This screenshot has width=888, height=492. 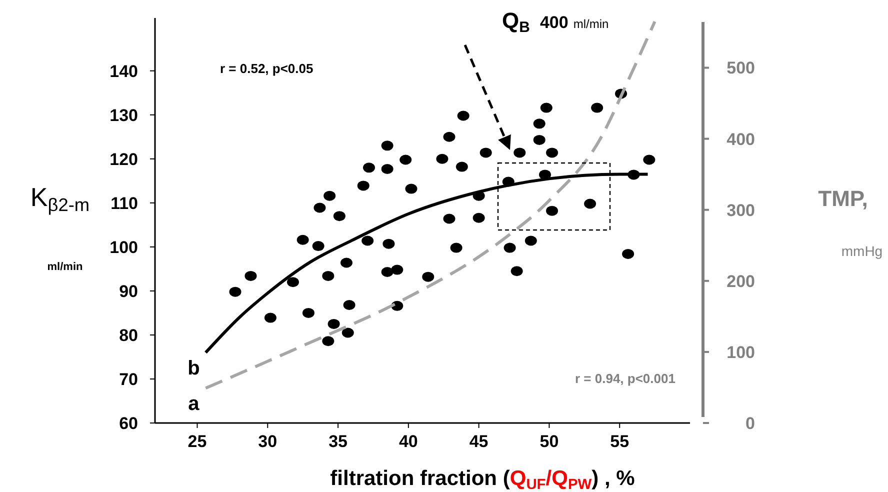 I want to click on x-tick-label: 30, so click(x=268, y=441).